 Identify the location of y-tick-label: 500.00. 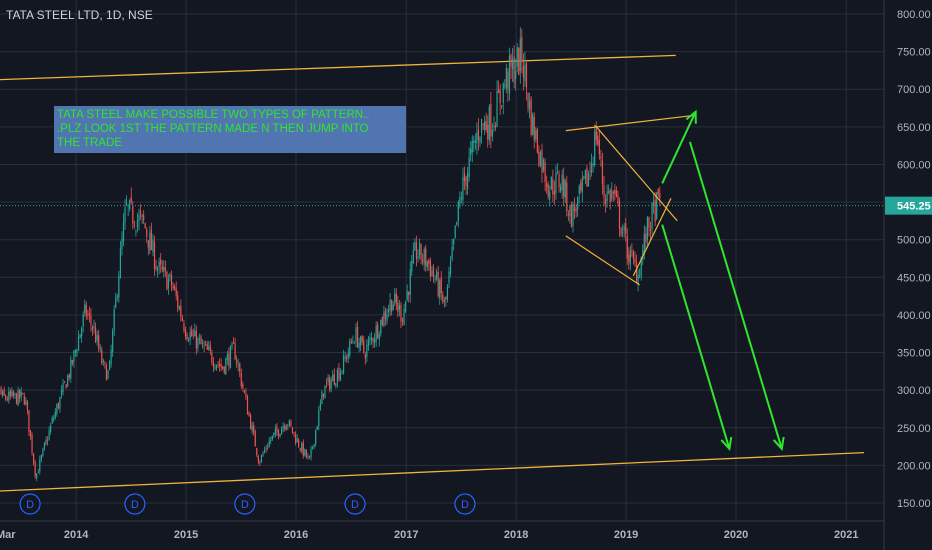
(914, 241).